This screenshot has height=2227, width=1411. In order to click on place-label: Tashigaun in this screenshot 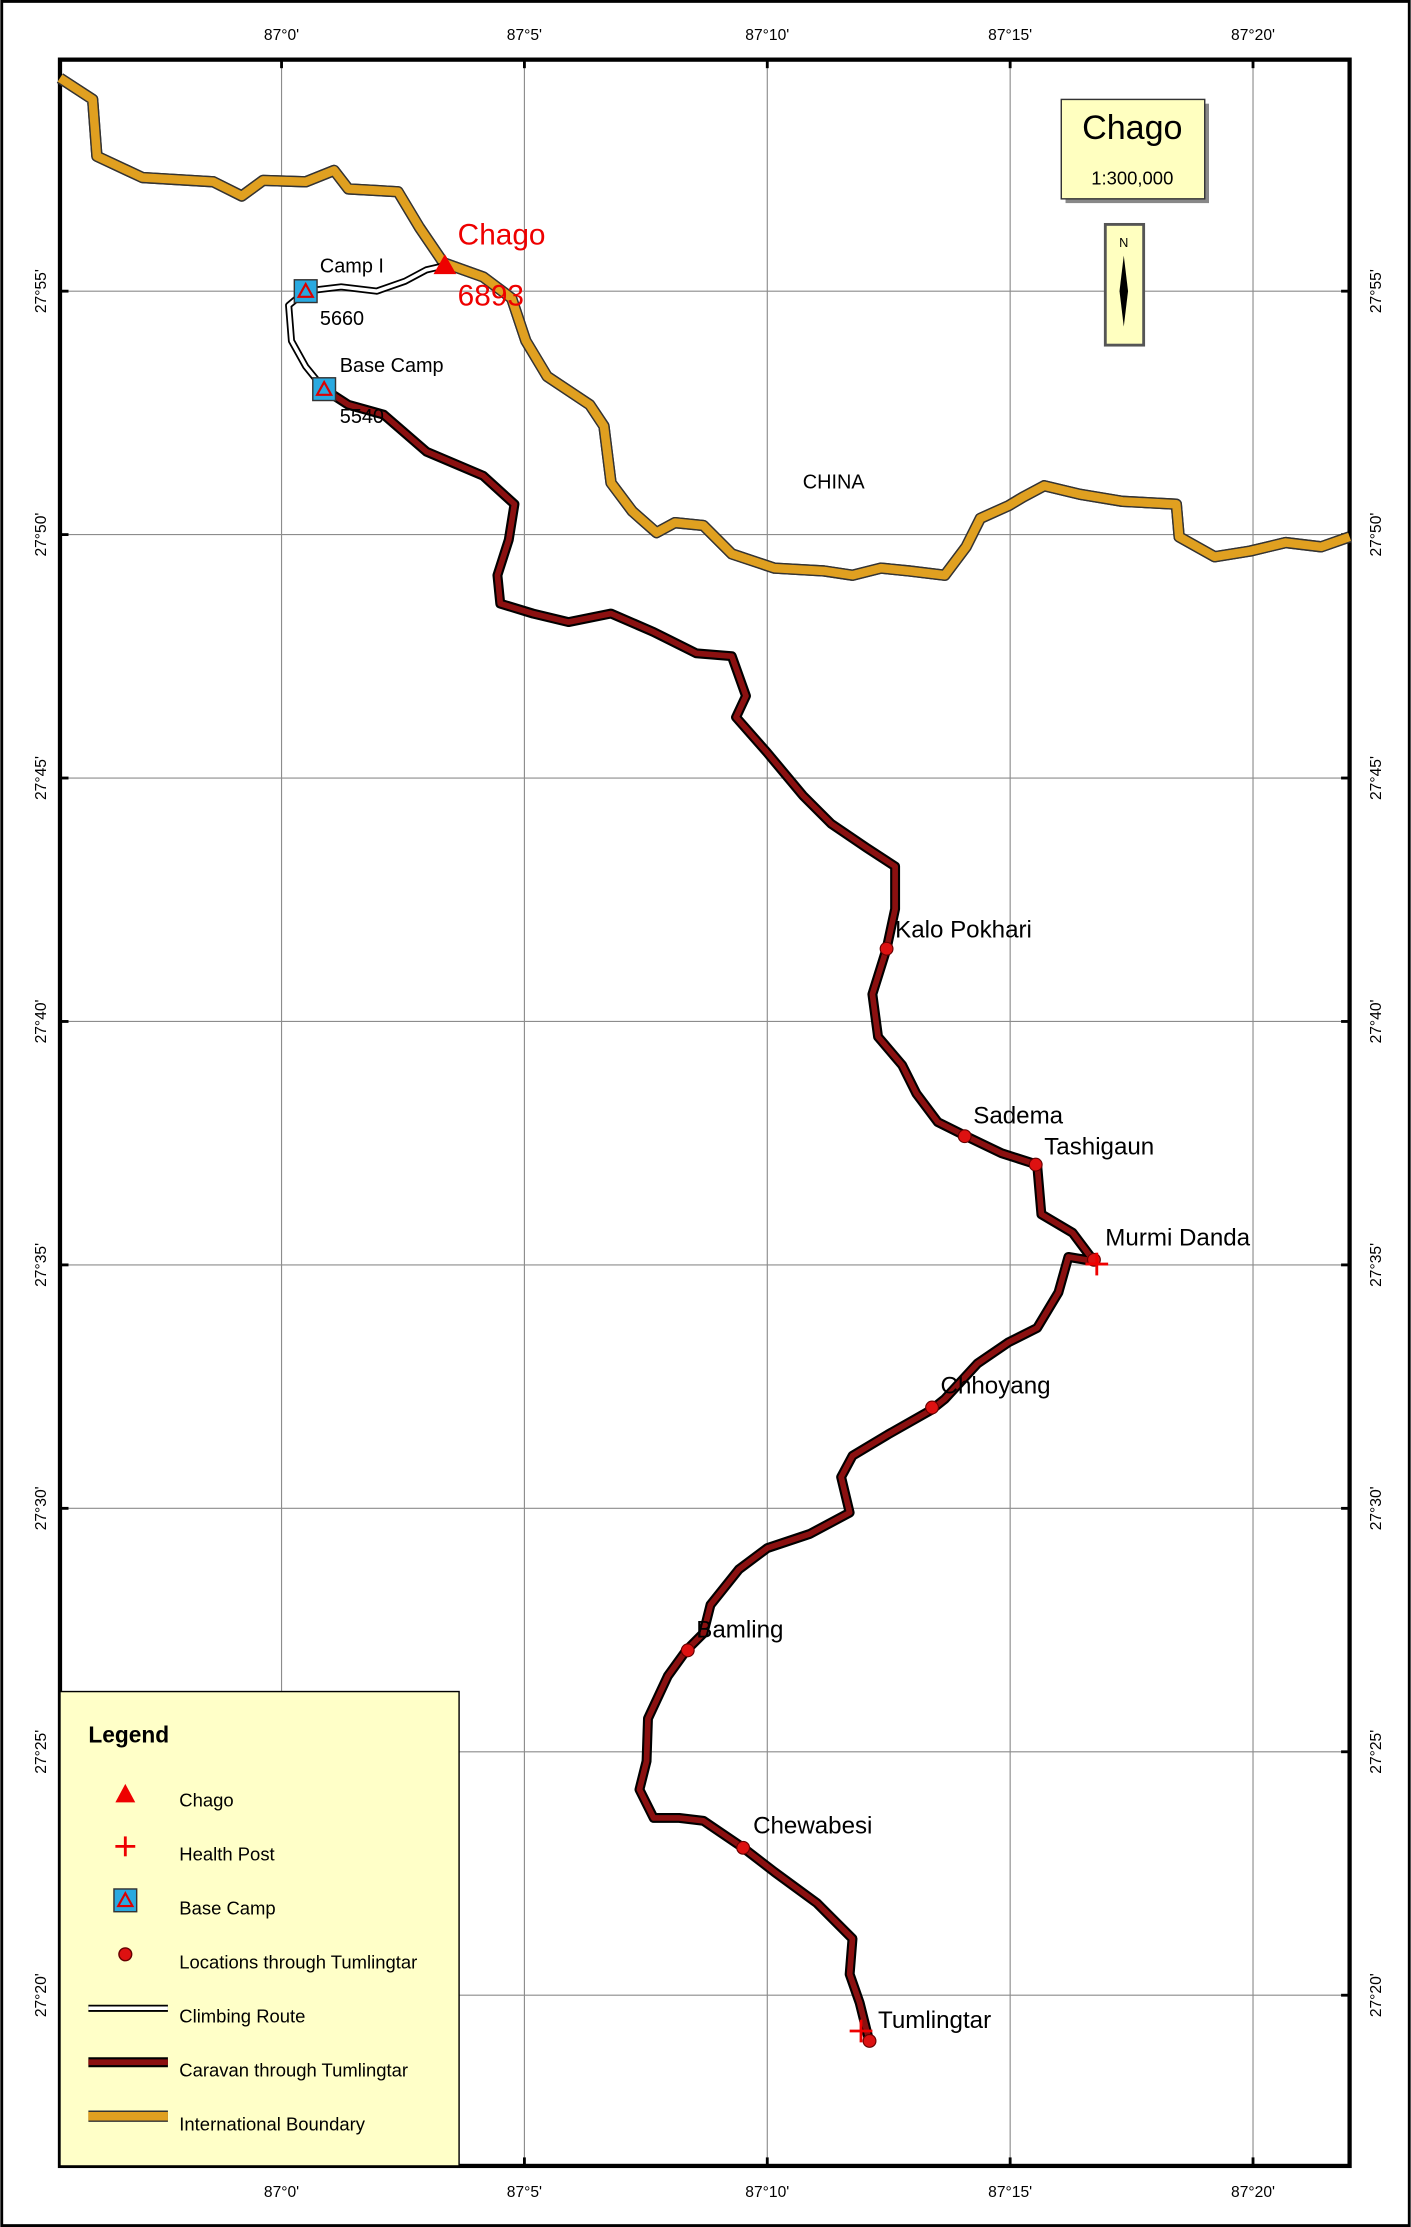, I will do `click(1099, 1147)`.